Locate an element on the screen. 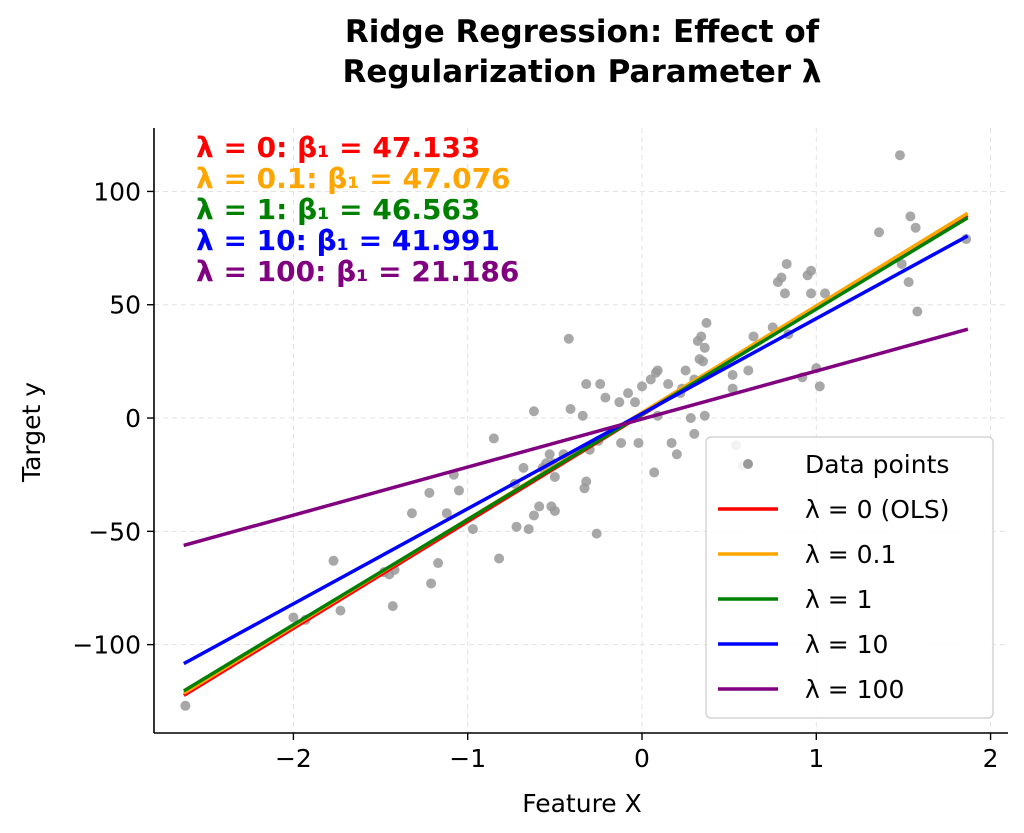 The image size is (1024, 833). legend-marker-points is located at coordinates (748, 464).